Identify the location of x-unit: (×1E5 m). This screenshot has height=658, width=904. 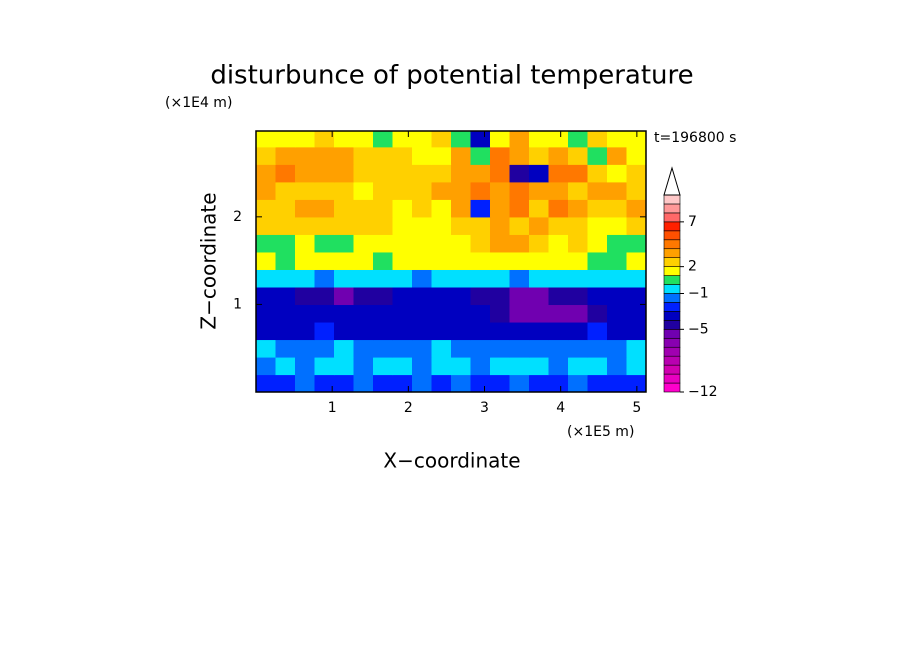
(600, 432).